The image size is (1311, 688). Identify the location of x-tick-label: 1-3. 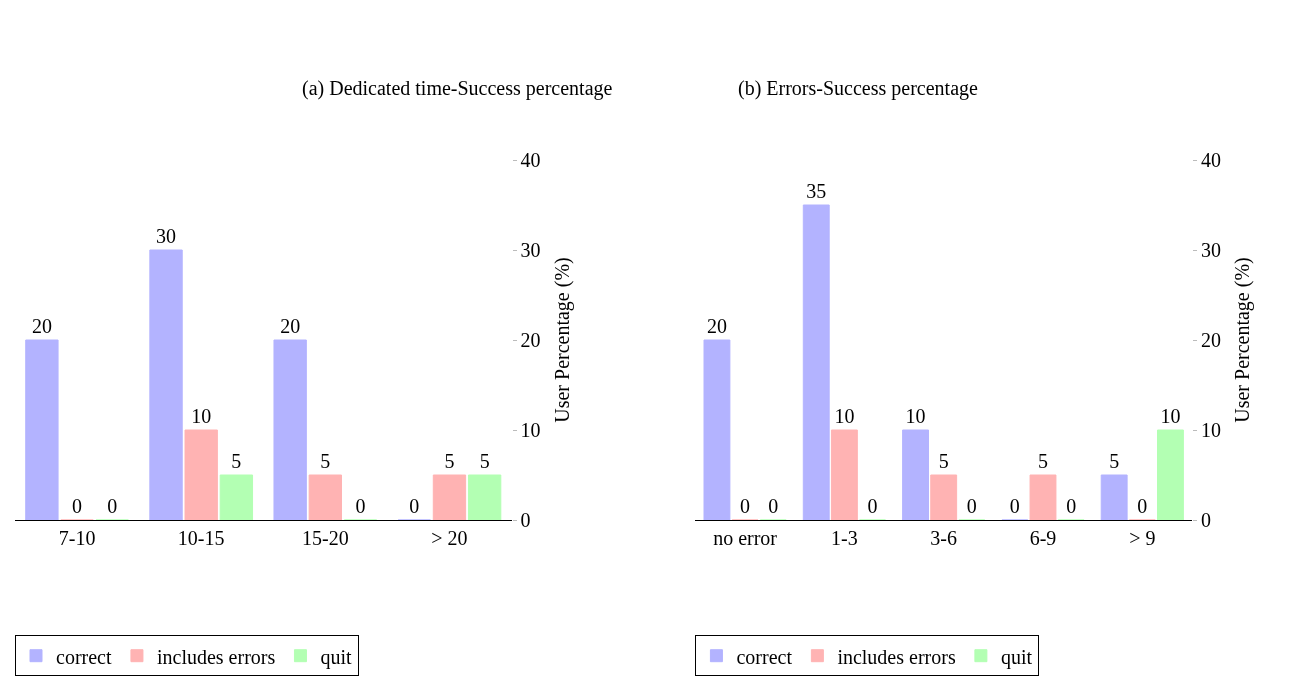
(844, 538).